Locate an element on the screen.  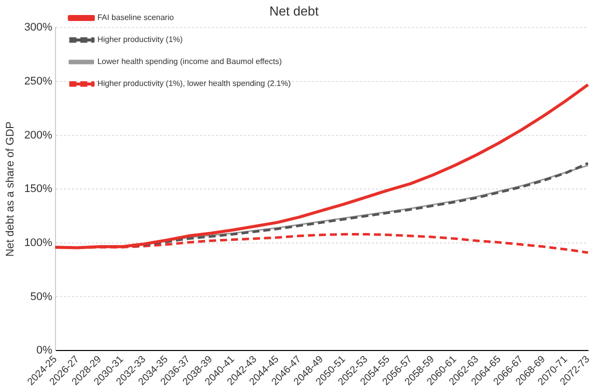
y-tick-label: 200% is located at coordinates (38, 135).